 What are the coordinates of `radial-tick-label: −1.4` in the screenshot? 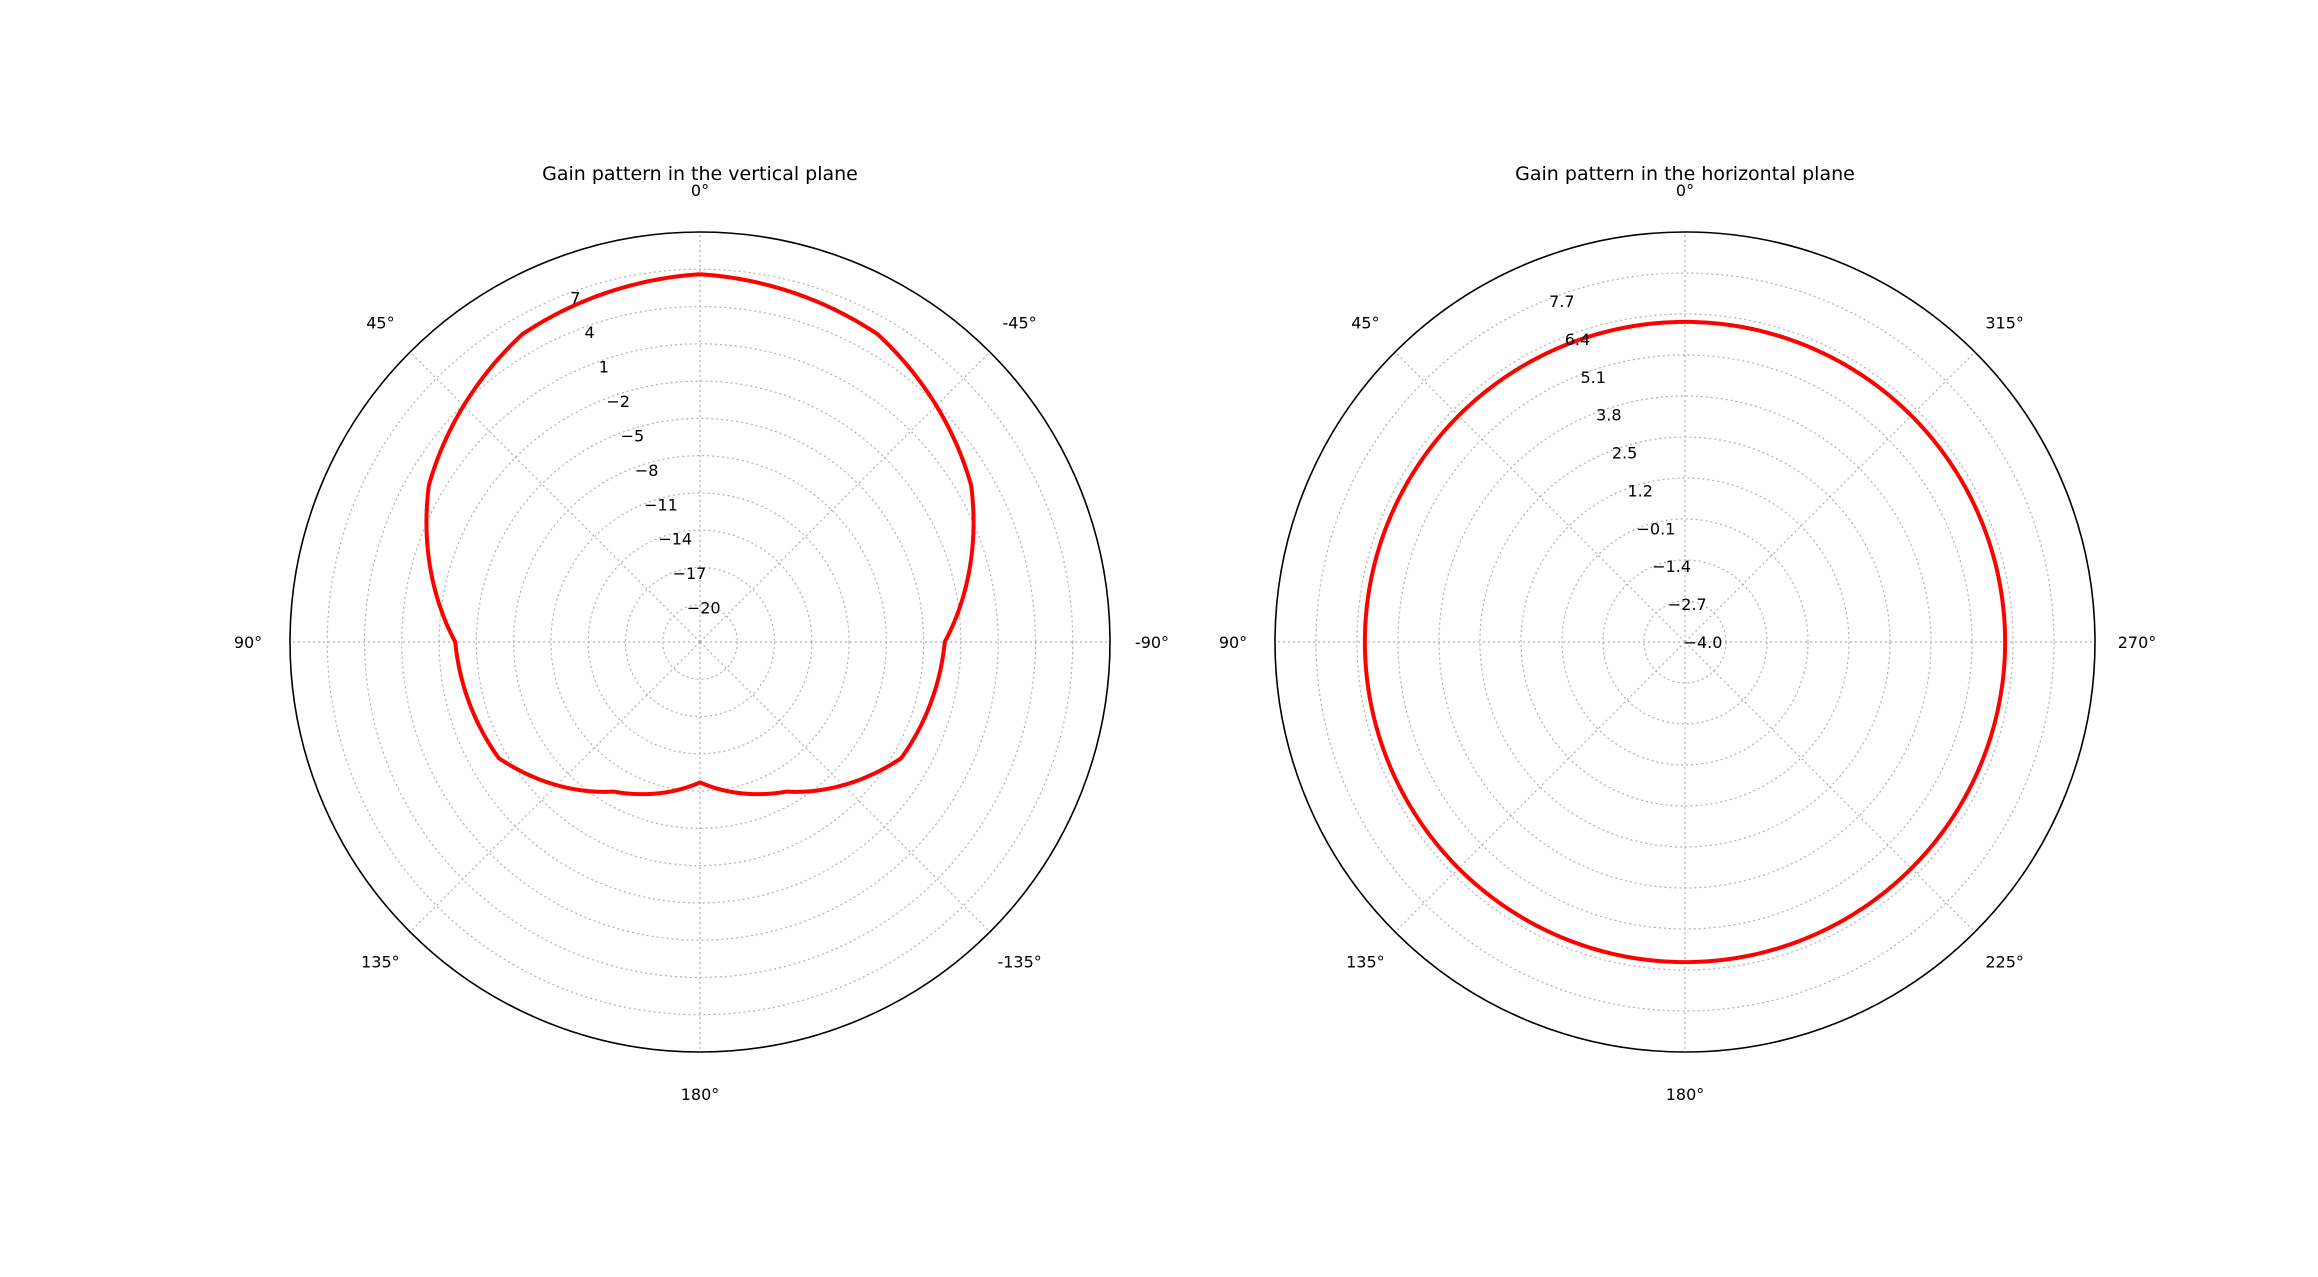 It's located at (1671, 566).